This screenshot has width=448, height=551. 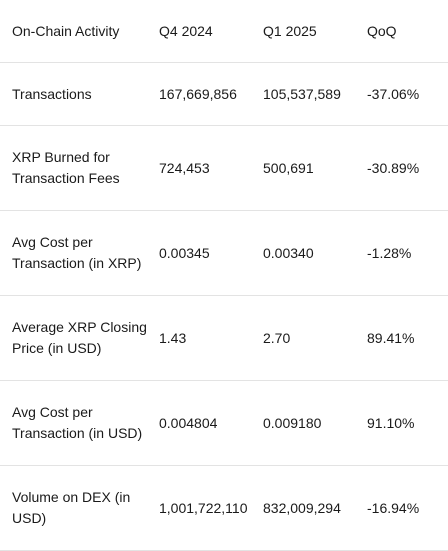 I want to click on q1-value: 500,691, so click(x=315, y=168).